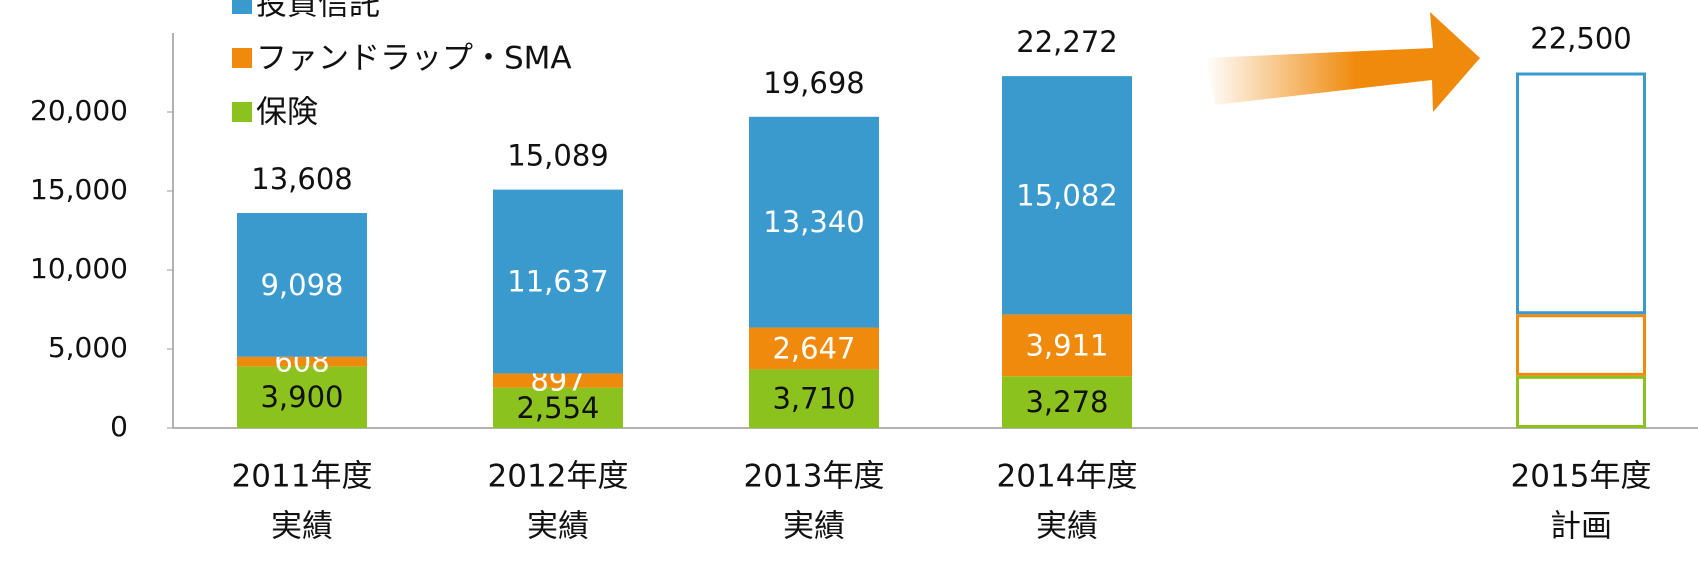 Image resolution: width=1698 pixels, height=587 pixels. Describe the element at coordinates (1066, 42) in the screenshot. I see `total-label: 22,272` at that location.